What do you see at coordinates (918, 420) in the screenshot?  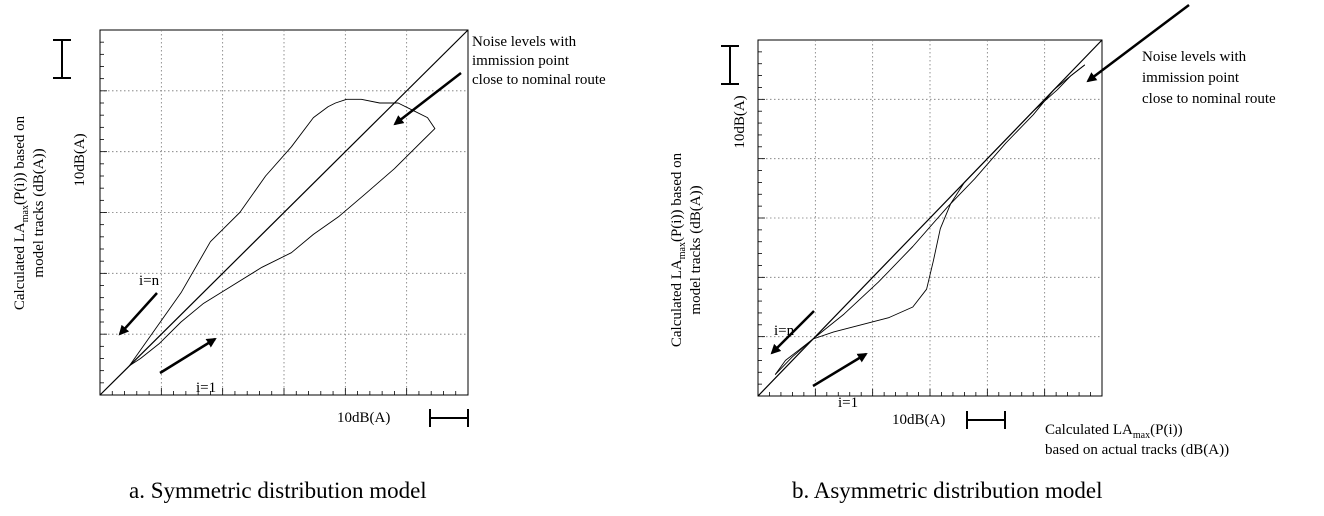 I see `x-scale-label-b: 10dB(A)` at bounding box center [918, 420].